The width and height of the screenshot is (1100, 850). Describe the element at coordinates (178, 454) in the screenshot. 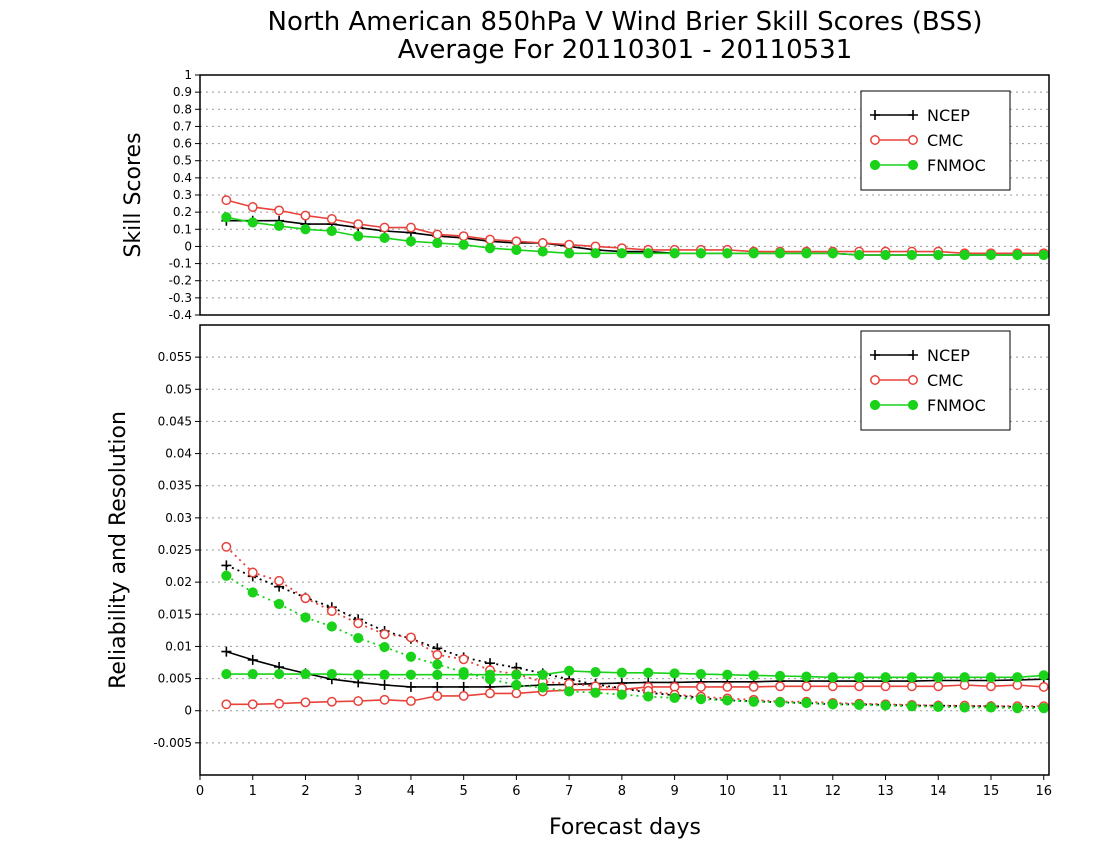

I see `y-tick-label: 0.04` at that location.